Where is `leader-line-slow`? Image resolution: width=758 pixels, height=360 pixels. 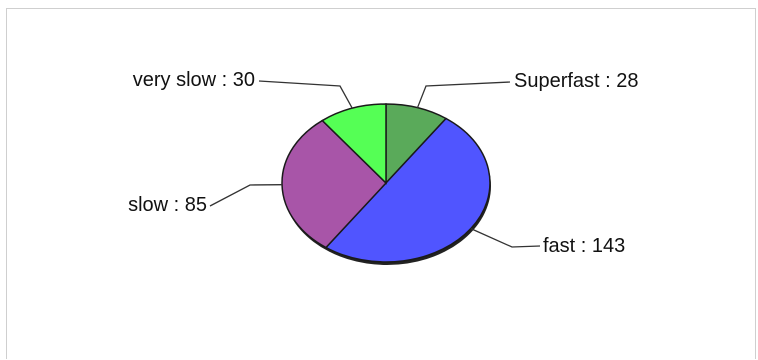
leader-line-slow is located at coordinates (246, 195).